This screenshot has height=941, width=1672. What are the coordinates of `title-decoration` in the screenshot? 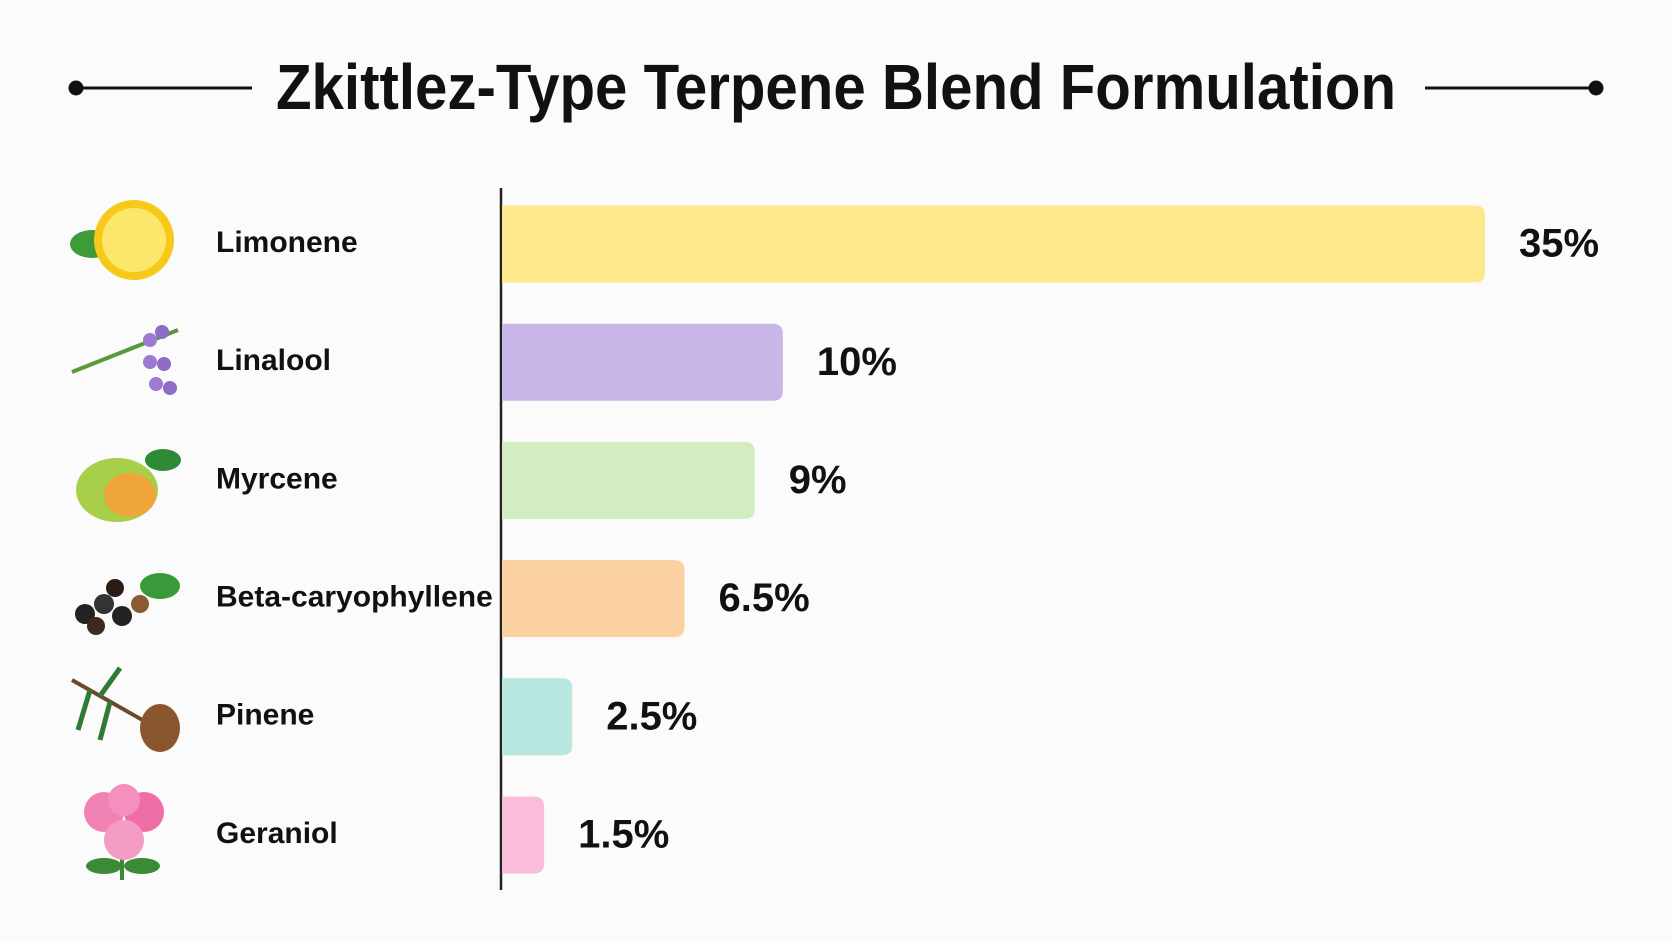 It's located at (836, 88).